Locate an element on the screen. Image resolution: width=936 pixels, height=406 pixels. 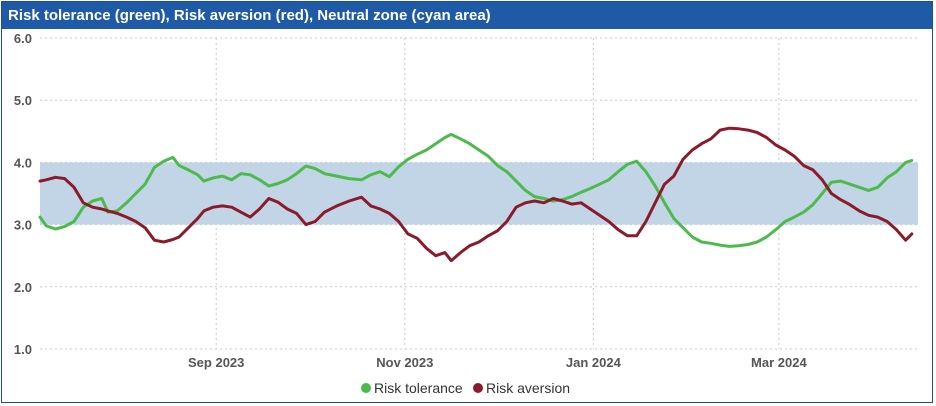
legend-marker-risk-aversion is located at coordinates (478, 388).